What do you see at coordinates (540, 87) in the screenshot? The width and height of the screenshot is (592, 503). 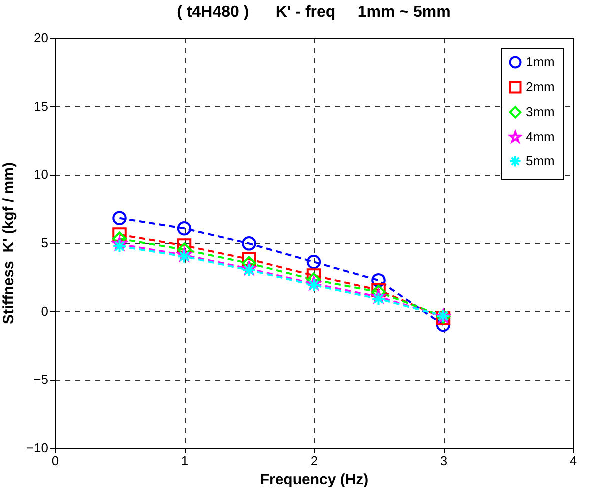 I see `legend-label: 2mm` at bounding box center [540, 87].